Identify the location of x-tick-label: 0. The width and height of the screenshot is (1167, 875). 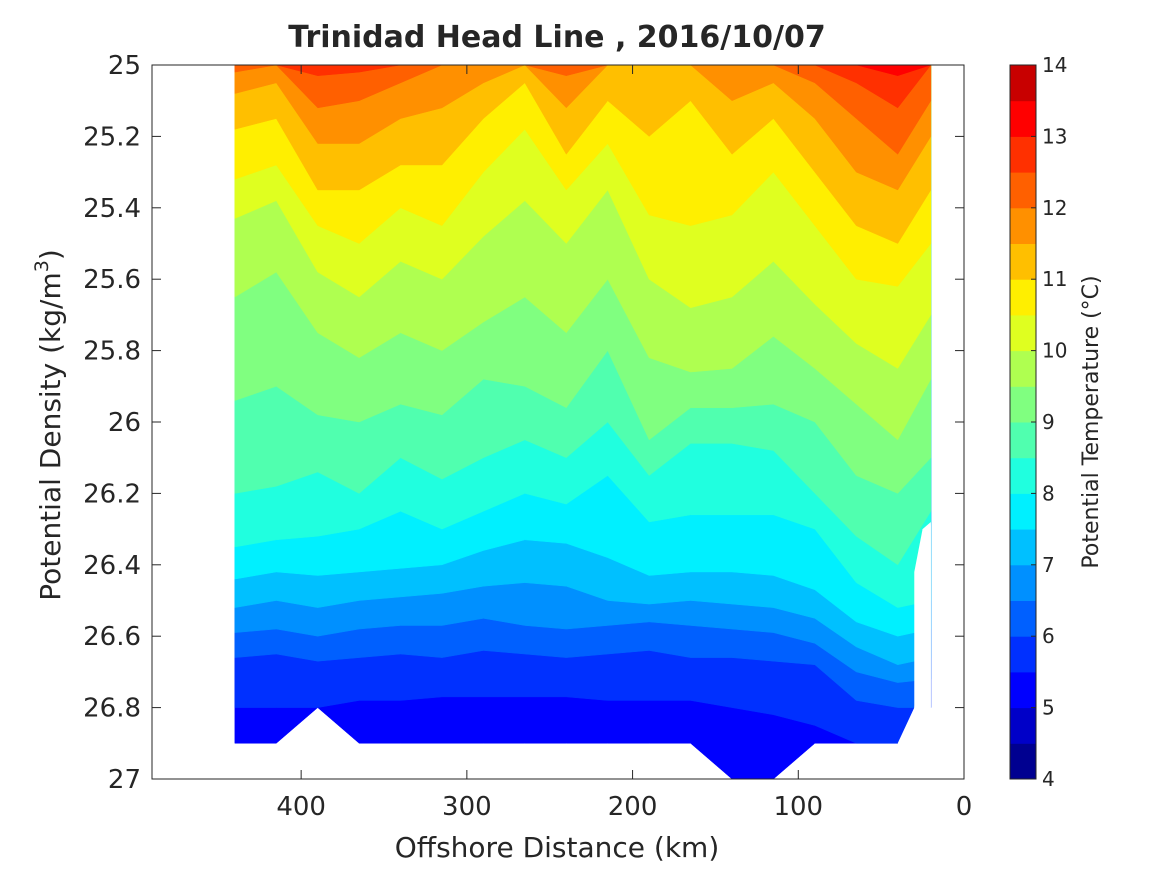
(964, 807).